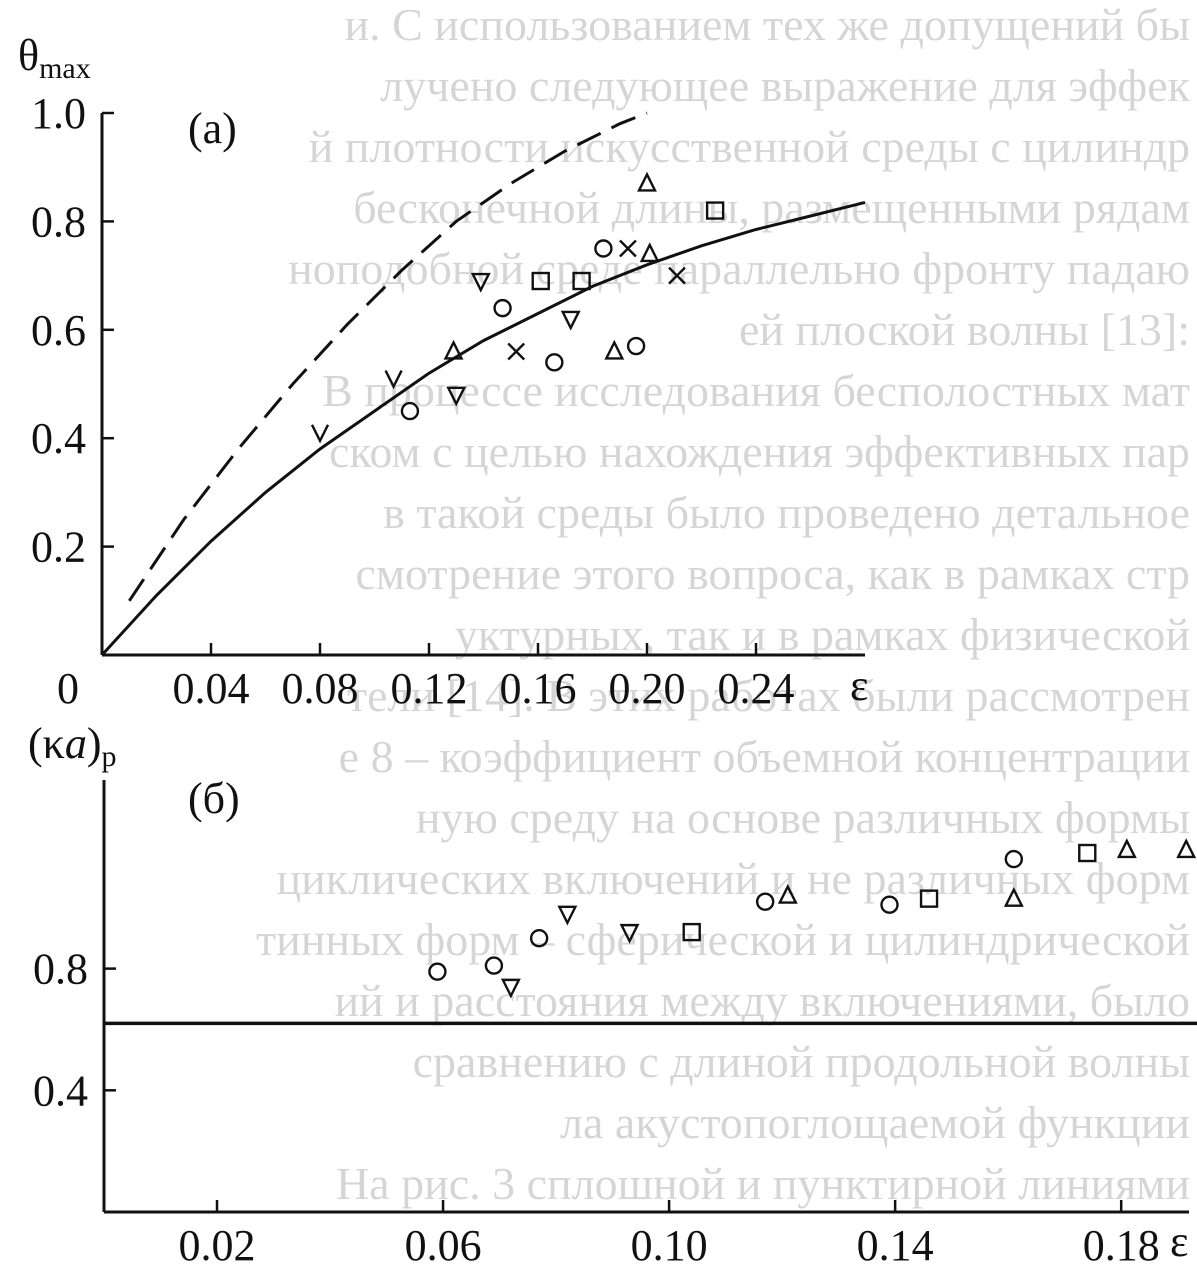 Image resolution: width=1197 pixels, height=1268 pixels. What do you see at coordinates (443, 1244) in the screenshot?
I see `x-tick-label: 0.06` at bounding box center [443, 1244].